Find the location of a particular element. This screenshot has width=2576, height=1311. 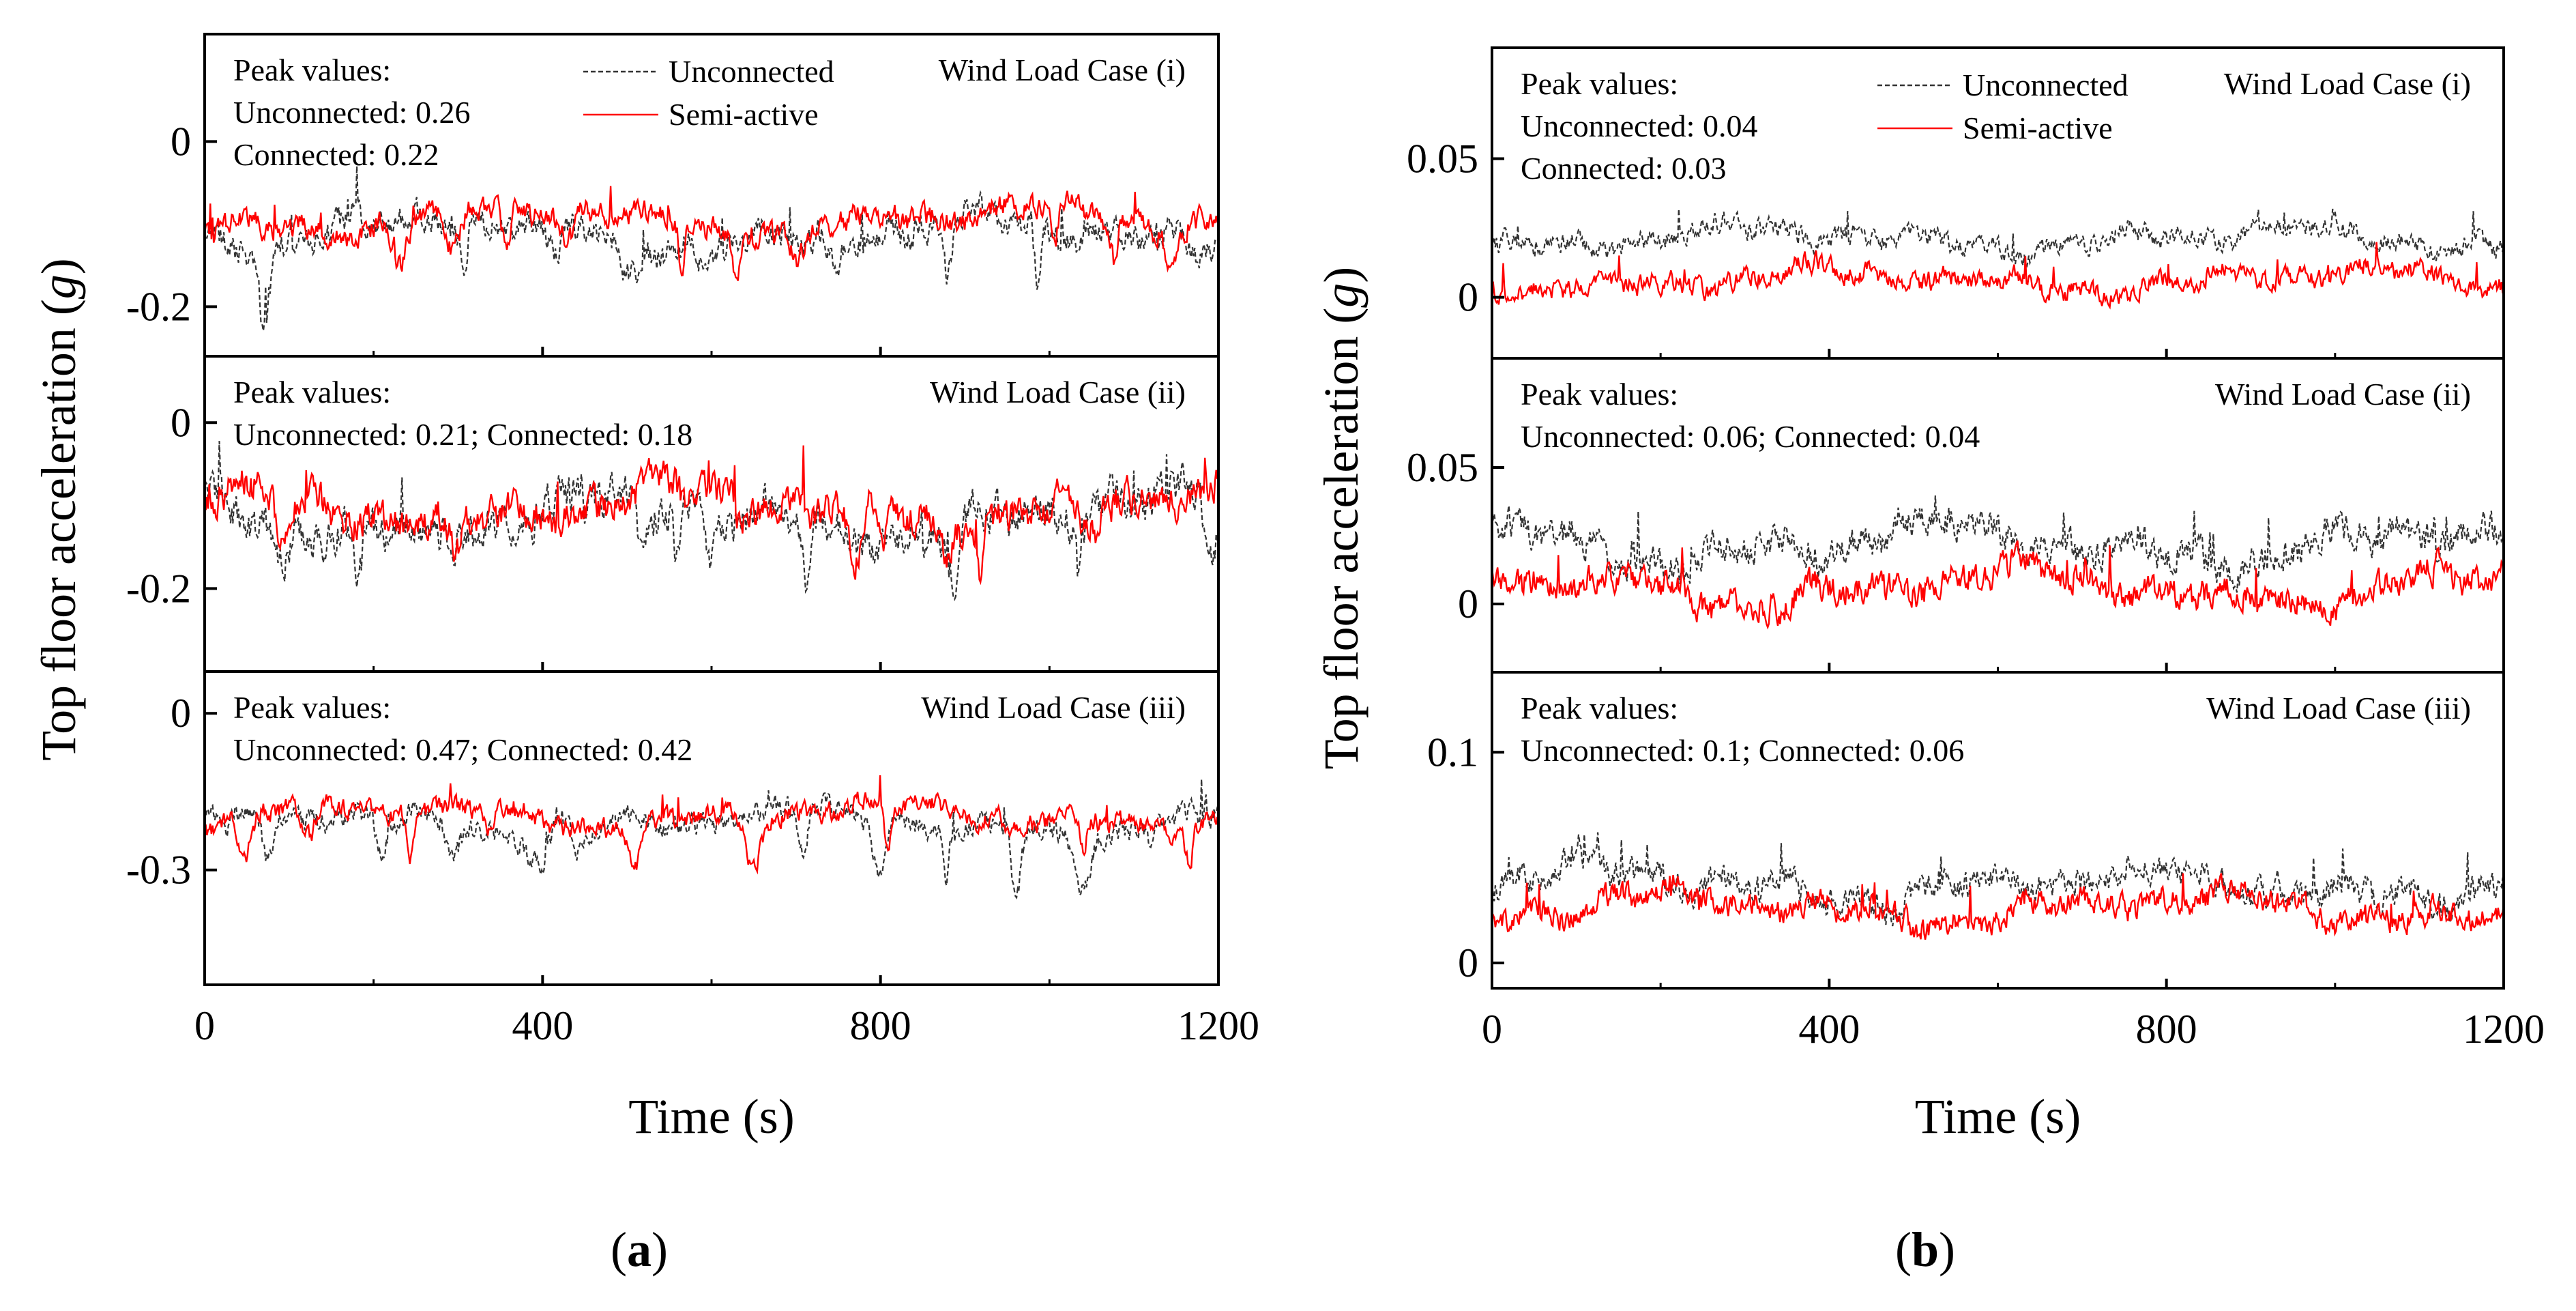

peak-values-line: Unconnected: 0.21; Connected: 0.18 is located at coordinates (463, 434).